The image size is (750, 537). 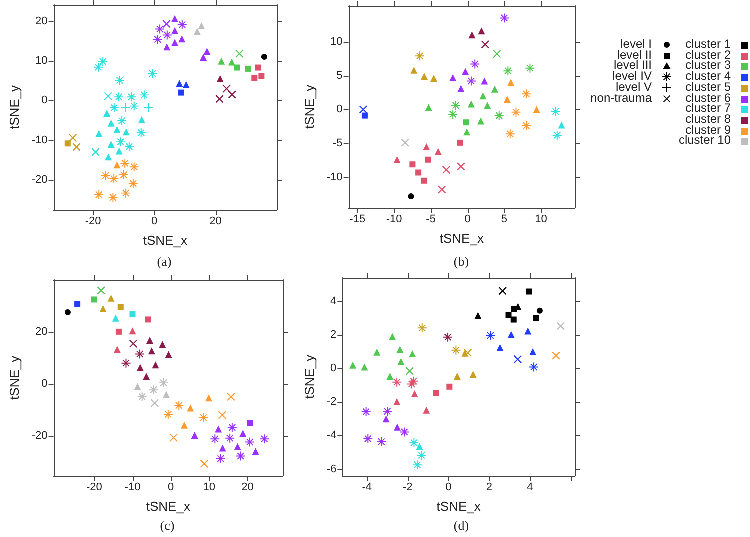 What do you see at coordinates (331, 402) in the screenshot?
I see `y-tick-label: -2` at bounding box center [331, 402].